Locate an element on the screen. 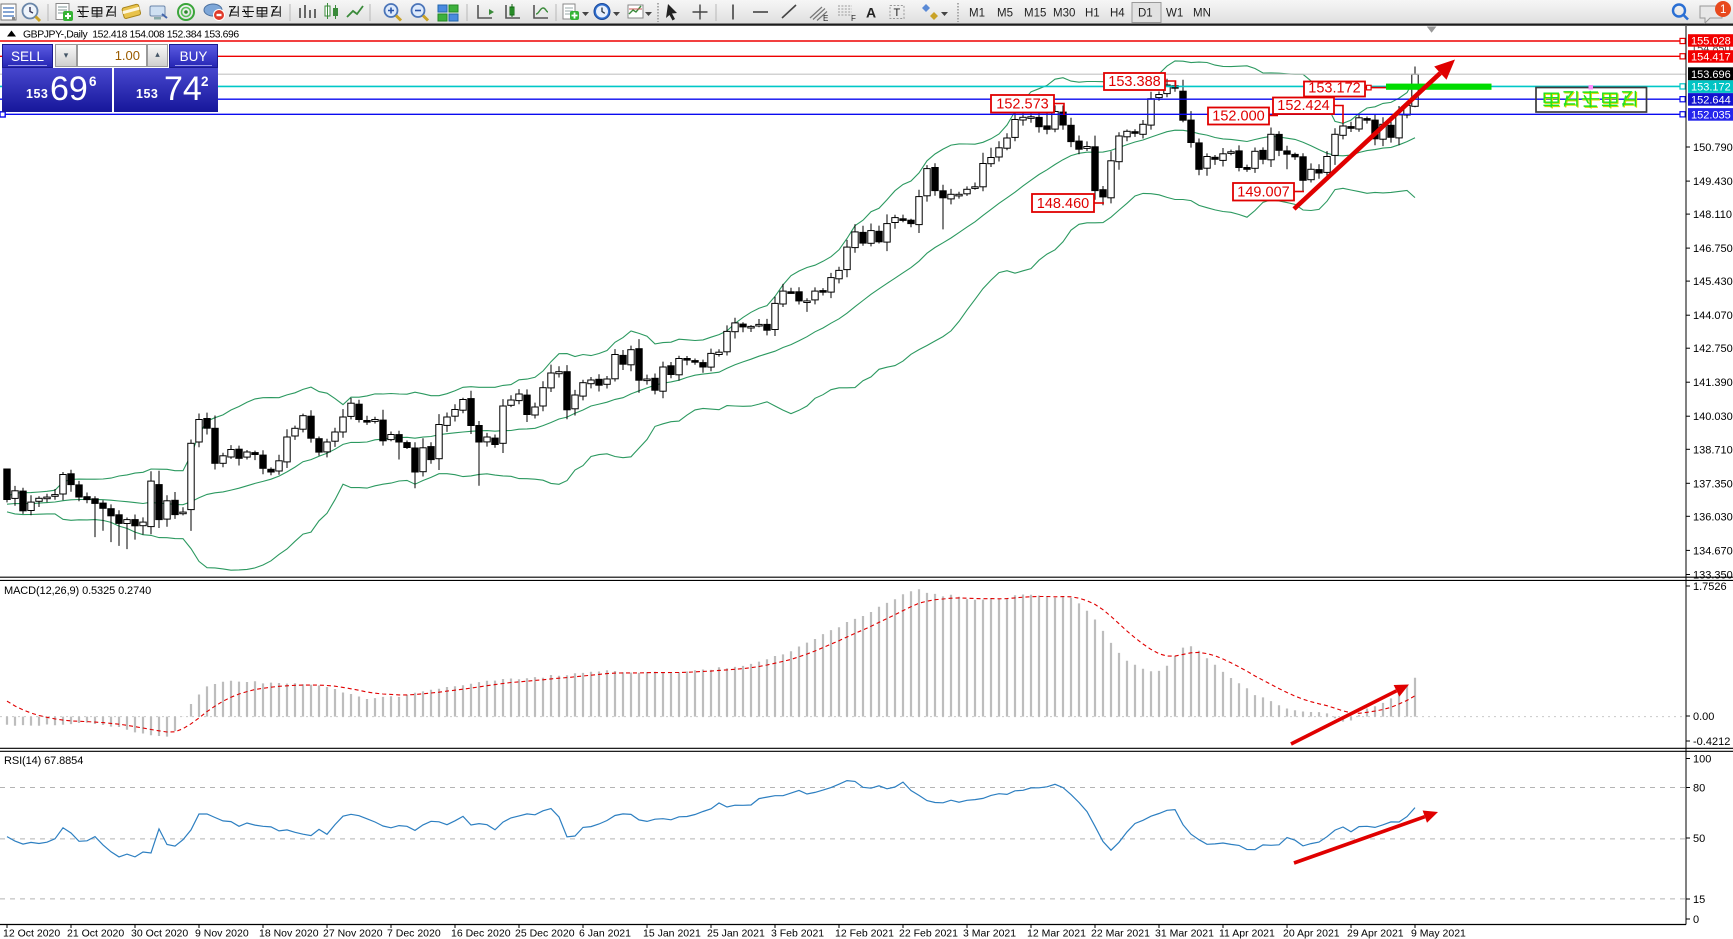 The height and width of the screenshot is (939, 1733). svg-text: 153.696 is located at coordinates (1711, 75).